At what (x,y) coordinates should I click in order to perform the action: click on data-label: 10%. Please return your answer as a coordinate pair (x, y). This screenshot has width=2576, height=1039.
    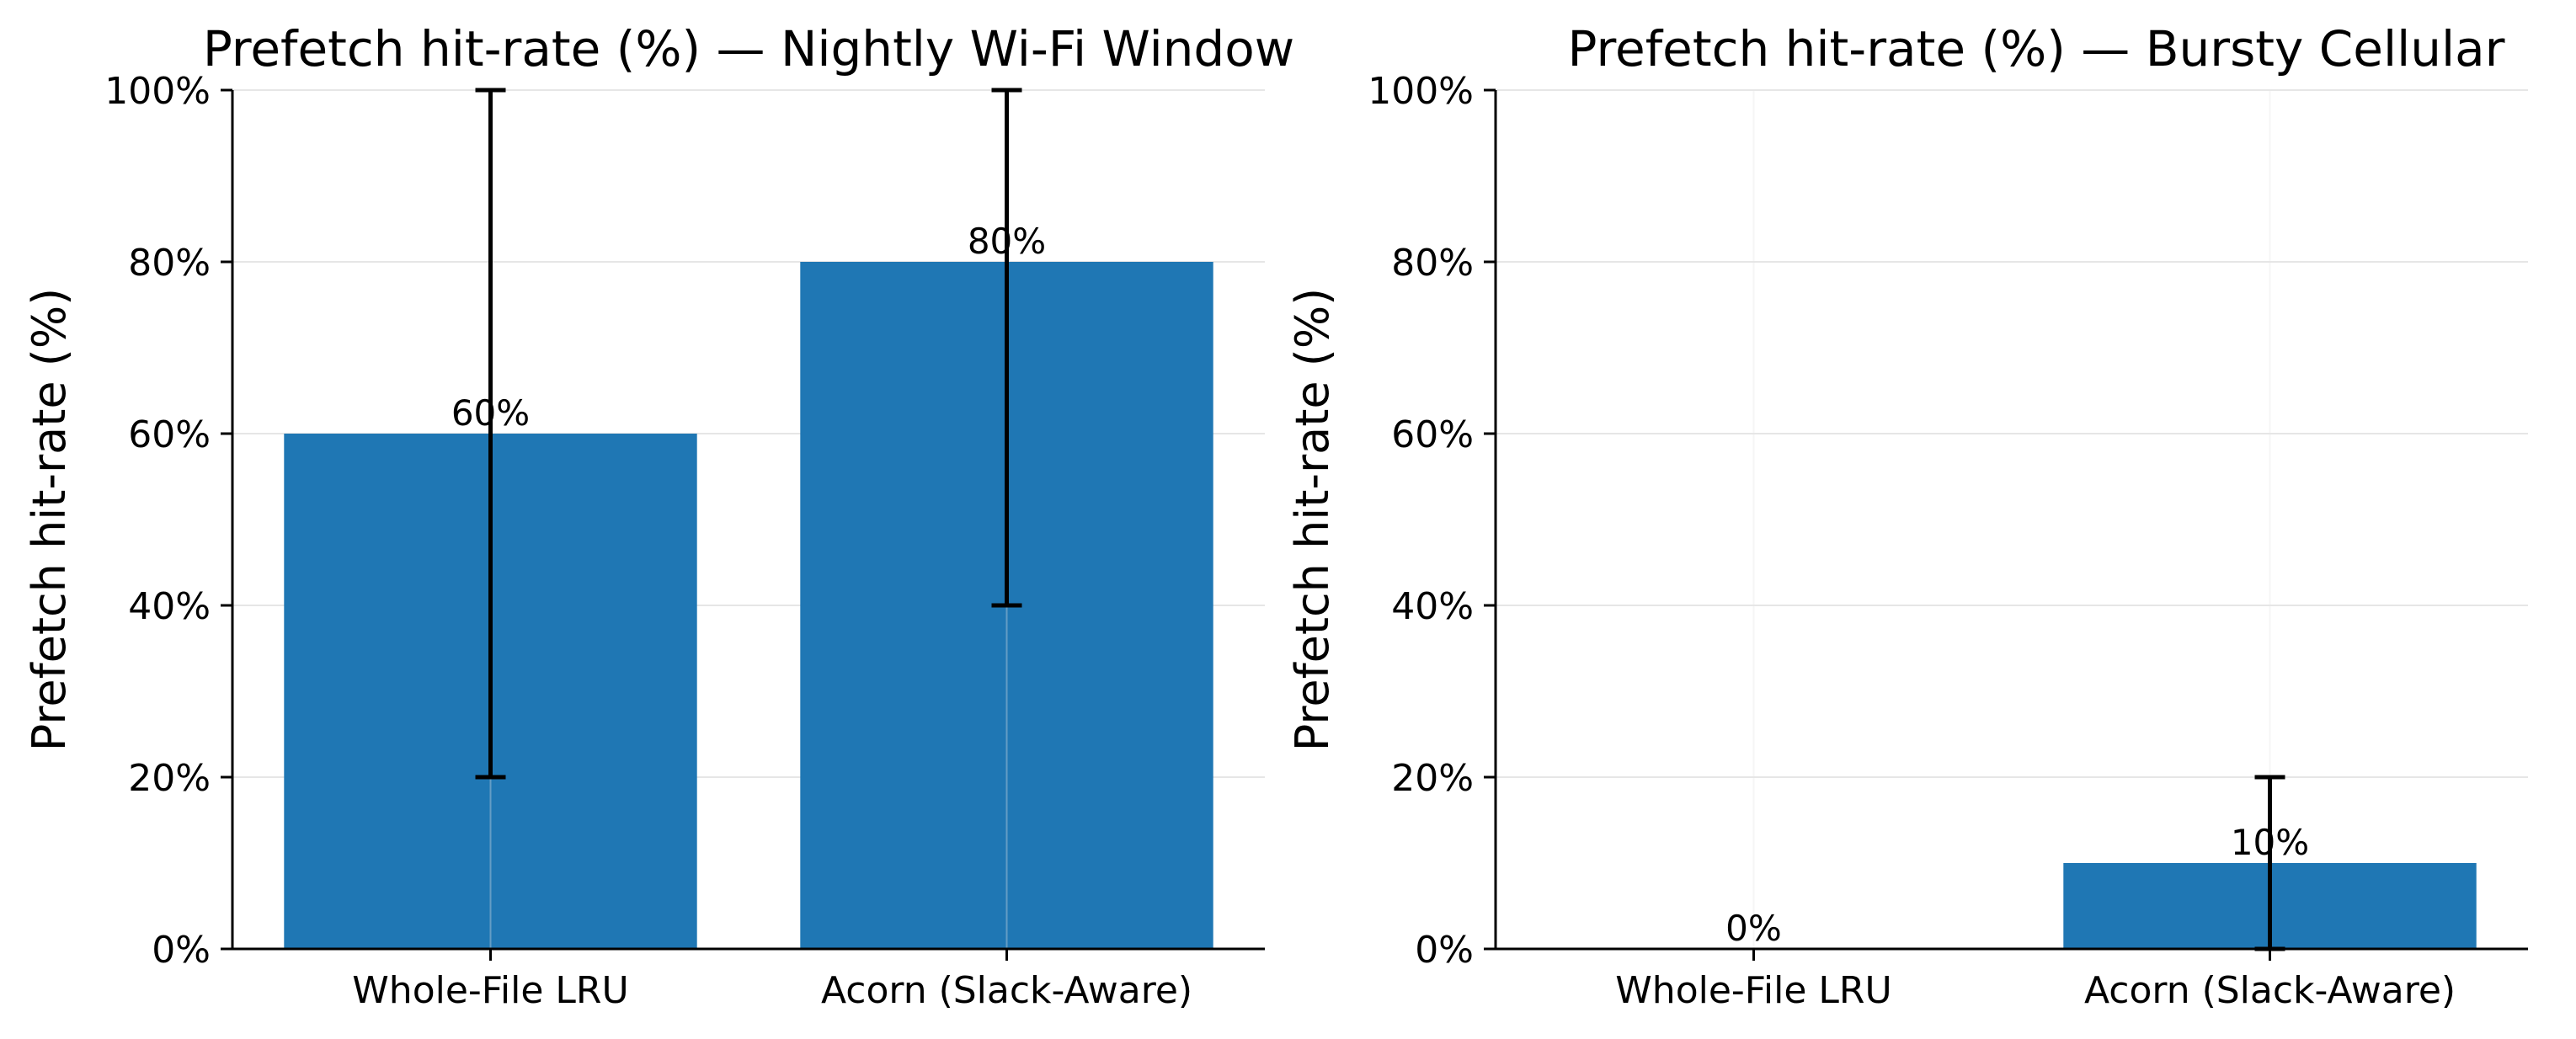
    Looking at the image, I should click on (2270, 842).